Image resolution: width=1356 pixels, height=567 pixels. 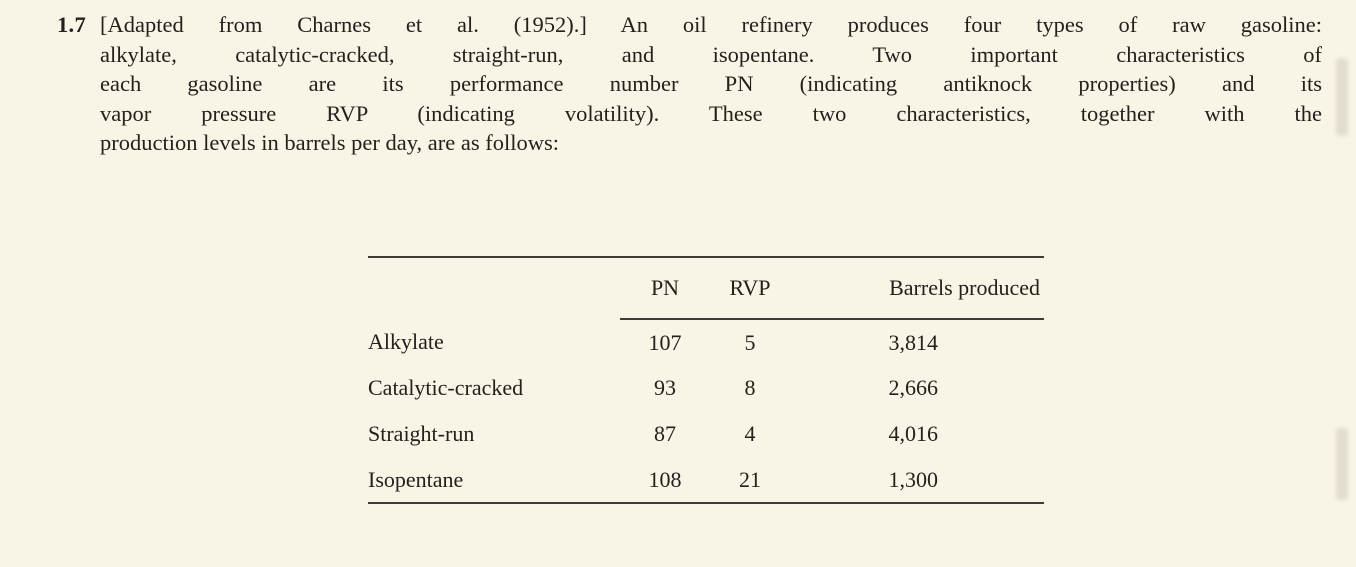 I want to click on table-row: Straight-run 87 4 4,016, so click(x=706, y=434).